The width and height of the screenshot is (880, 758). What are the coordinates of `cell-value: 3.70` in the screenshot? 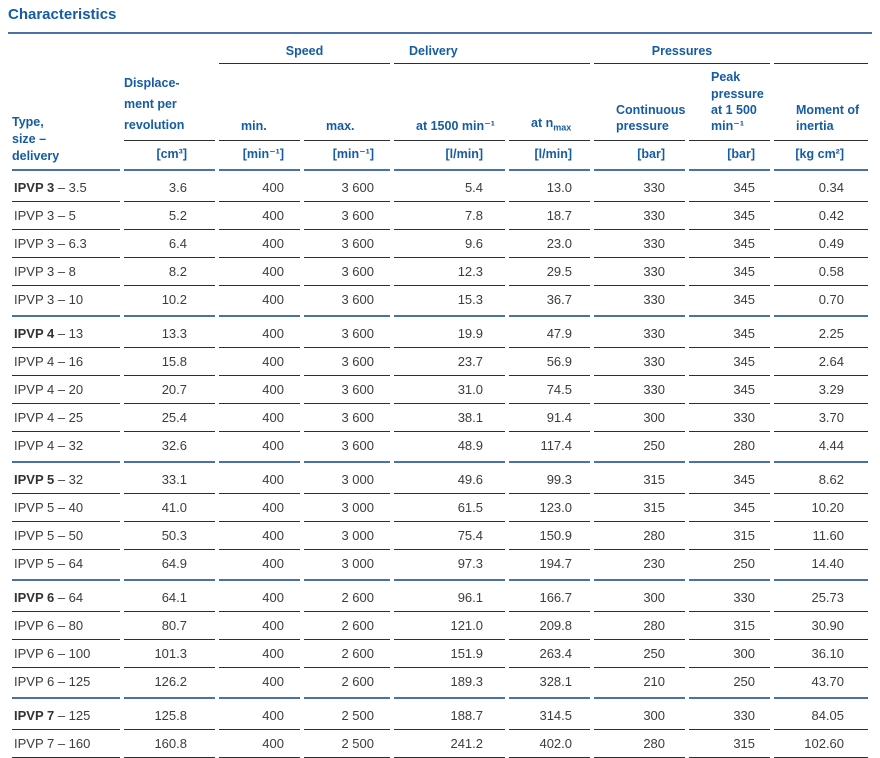 It's located at (821, 418).